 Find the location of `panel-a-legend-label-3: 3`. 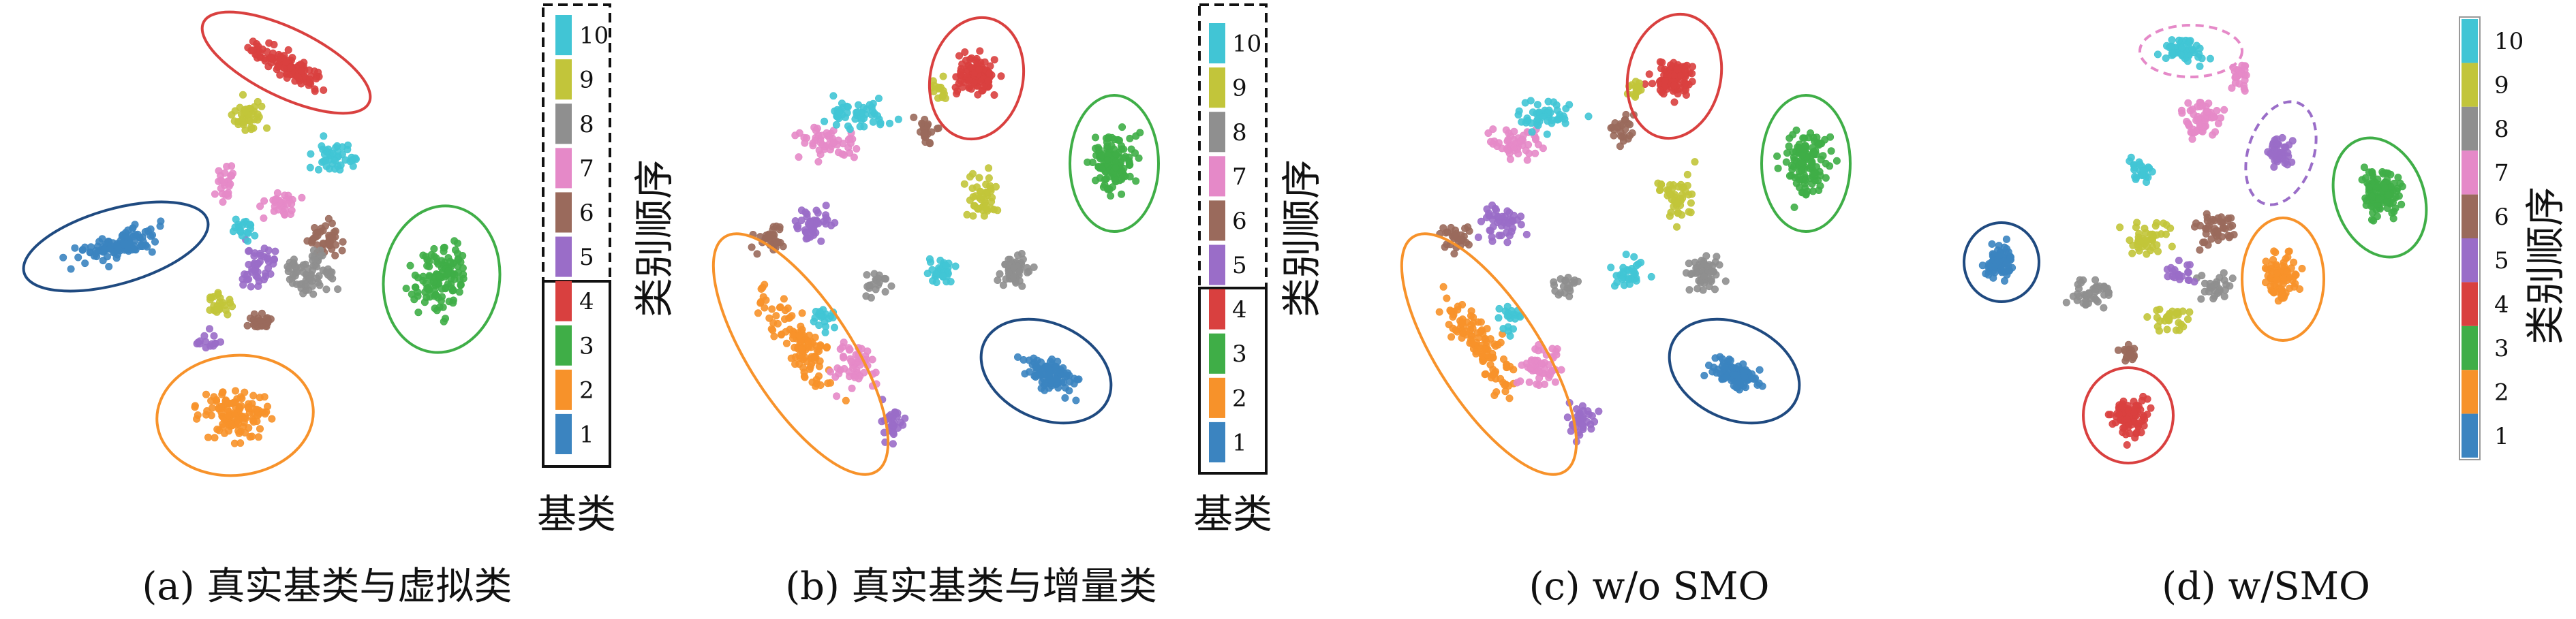

panel-a-legend-label-3: 3 is located at coordinates (586, 346).